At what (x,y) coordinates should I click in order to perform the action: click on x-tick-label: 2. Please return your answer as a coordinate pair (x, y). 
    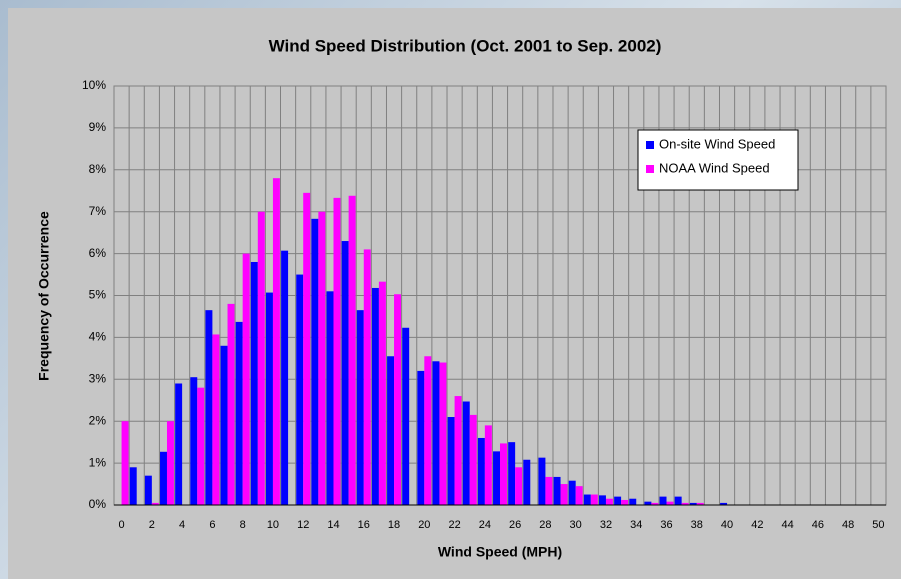
    Looking at the image, I should click on (152, 525).